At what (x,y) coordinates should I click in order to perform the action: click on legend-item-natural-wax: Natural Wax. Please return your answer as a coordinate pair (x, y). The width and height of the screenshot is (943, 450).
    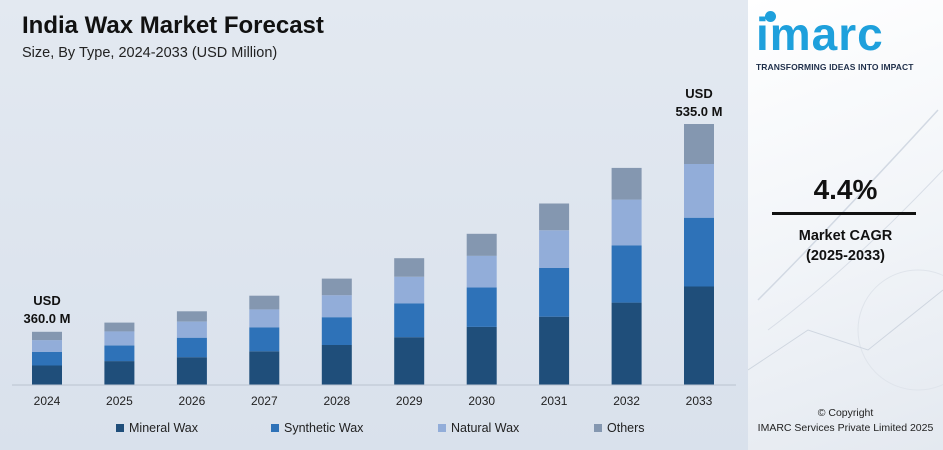
    Looking at the image, I should click on (478, 428).